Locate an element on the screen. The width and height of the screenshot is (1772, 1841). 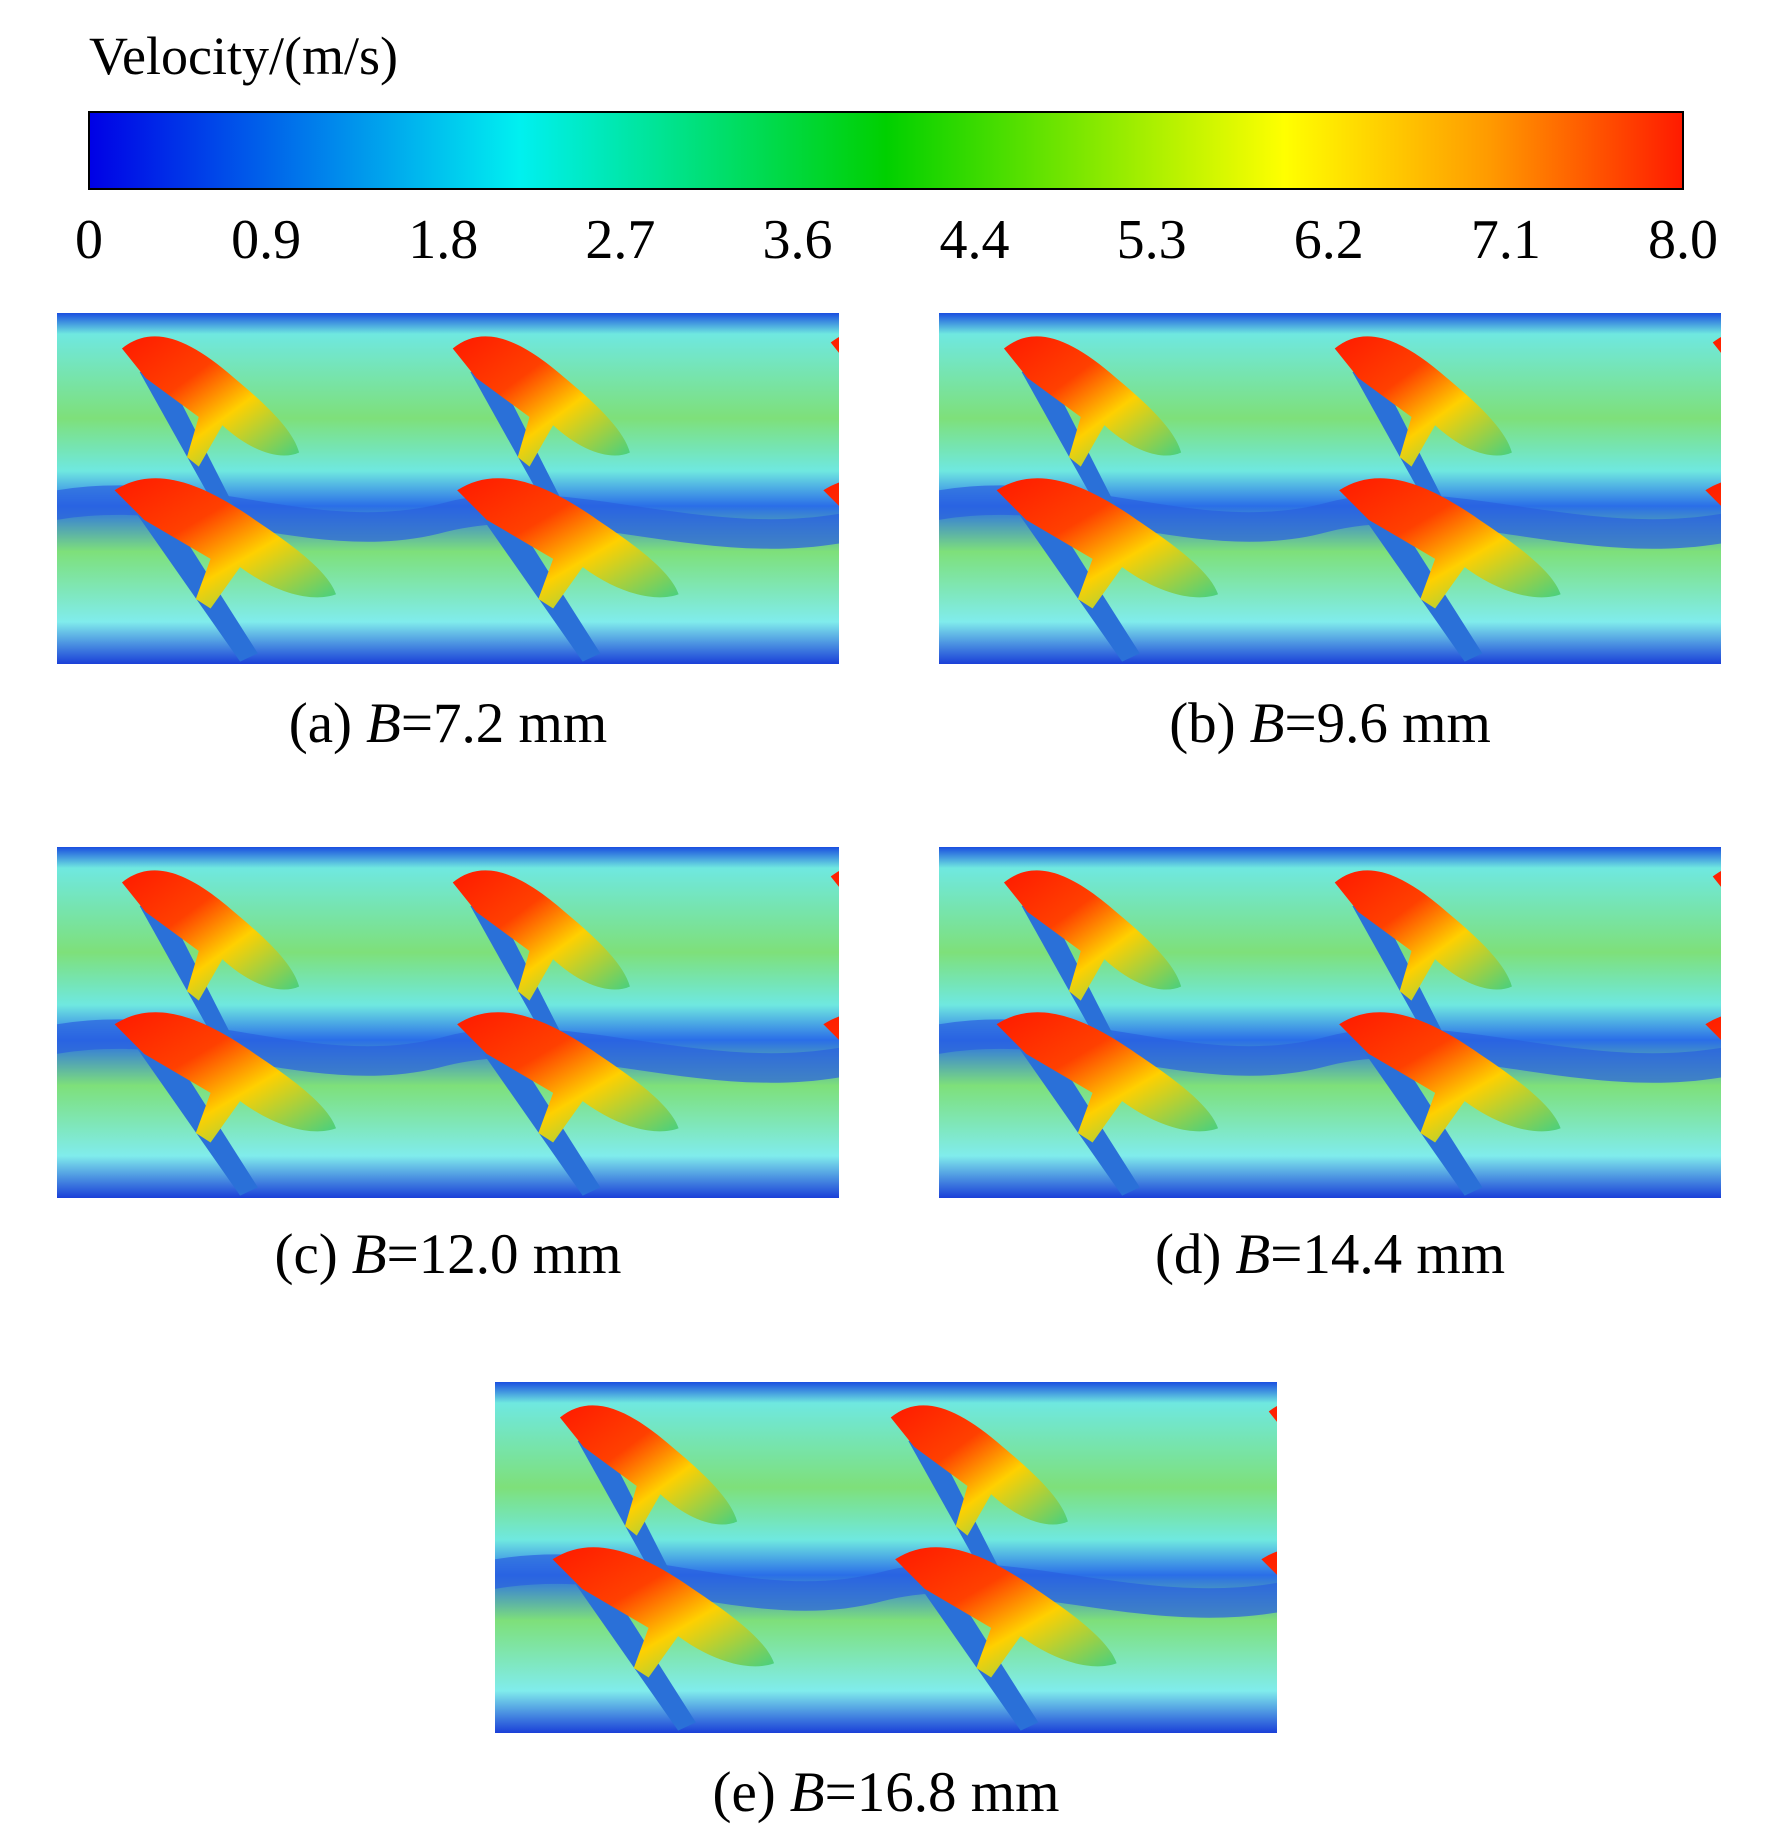
colorbar-tick-label: 4.4 is located at coordinates (975, 240).